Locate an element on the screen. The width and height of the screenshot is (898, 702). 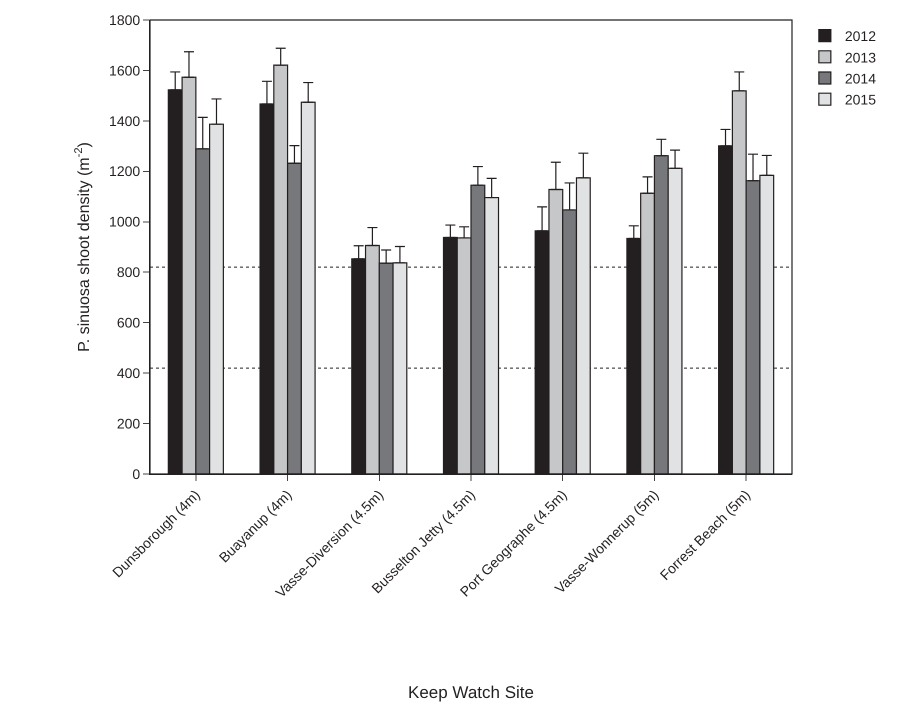
y-tick-label: 200 is located at coordinates (128, 423).